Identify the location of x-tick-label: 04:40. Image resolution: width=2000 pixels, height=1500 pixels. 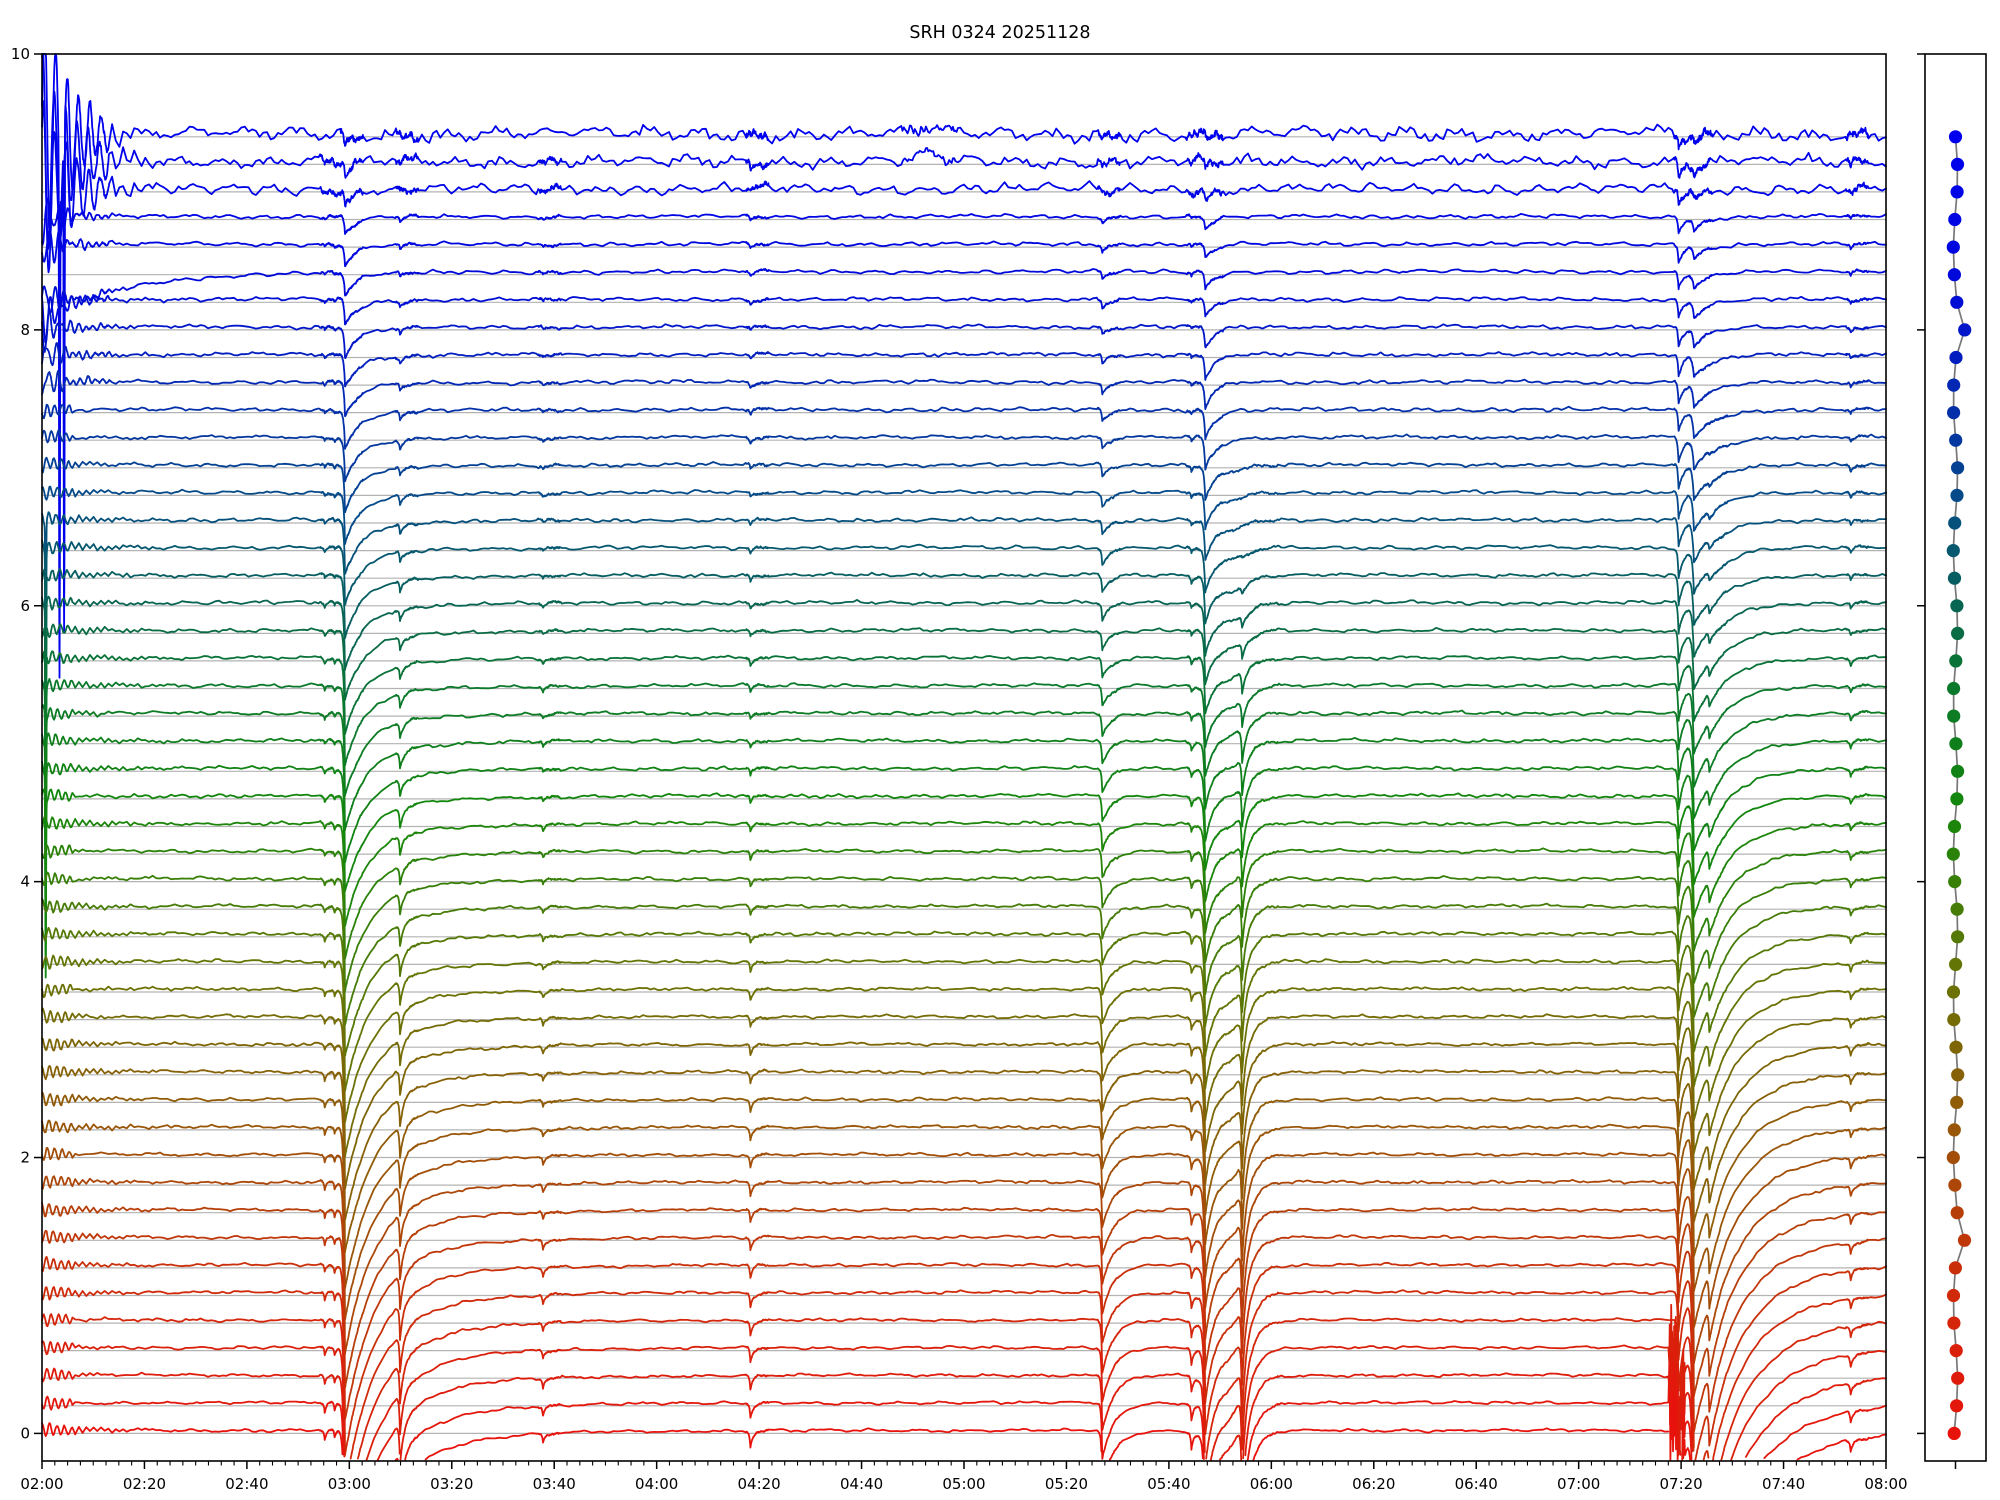
(861, 1484).